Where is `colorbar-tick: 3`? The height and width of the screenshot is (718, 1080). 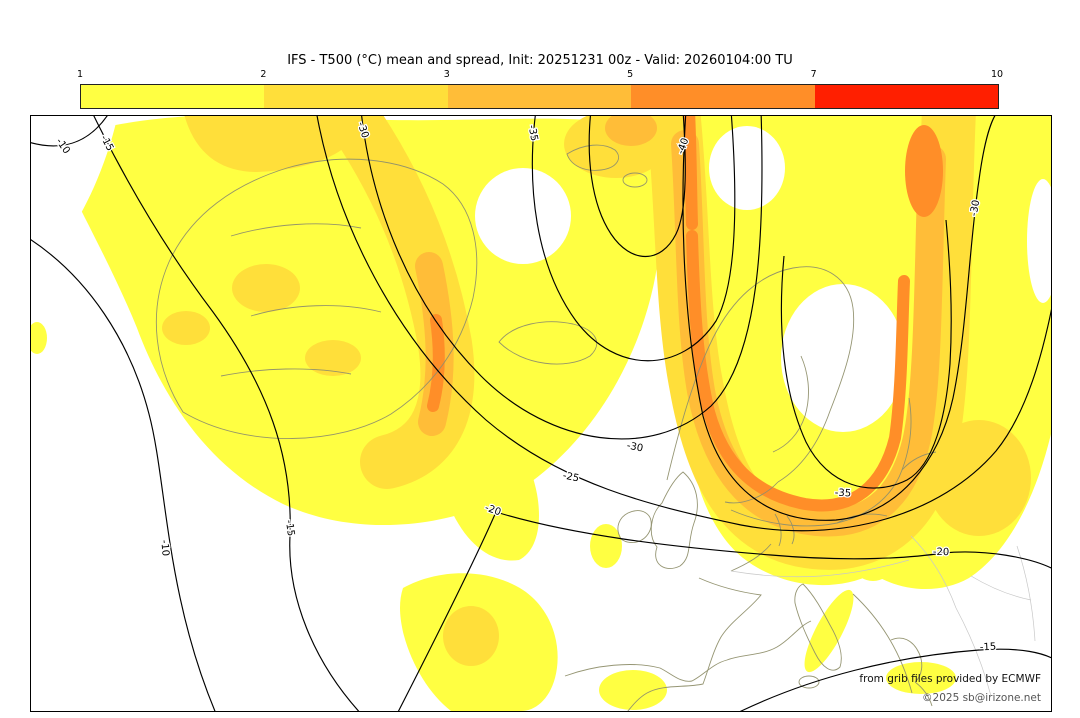
colorbar-tick: 3 is located at coordinates (446, 74).